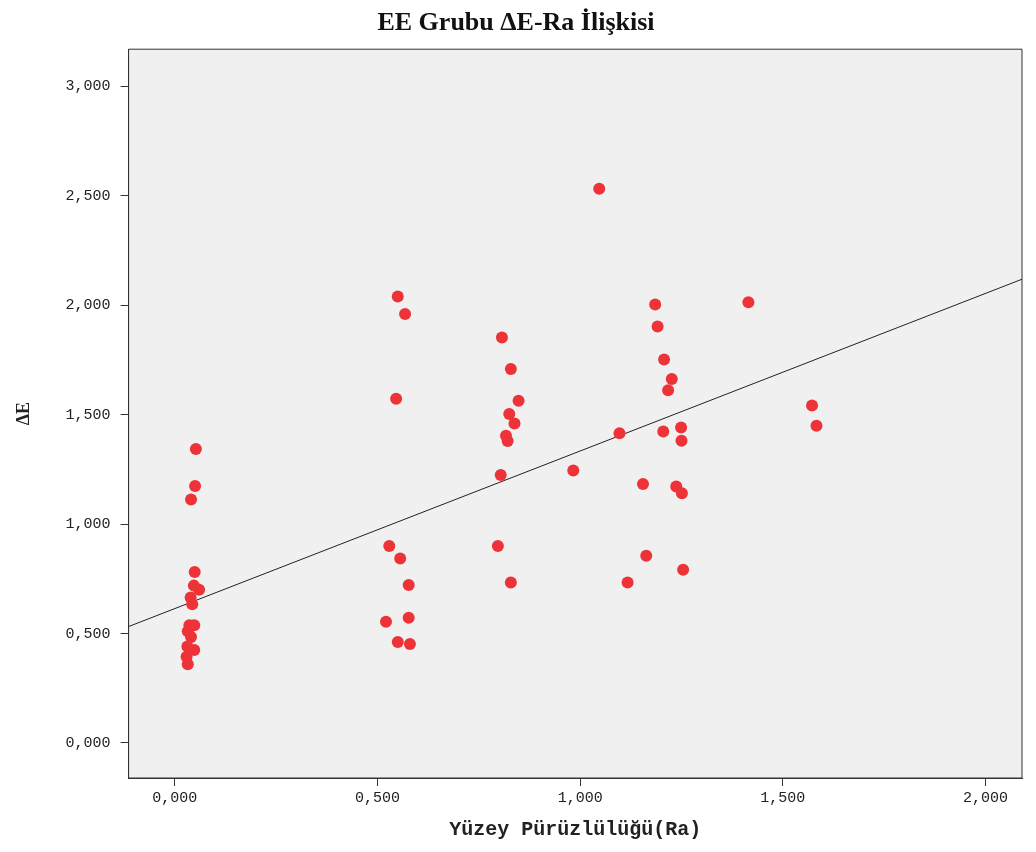 The image size is (1036, 852). What do you see at coordinates (23, 413) in the screenshot?
I see `y-axis-title: ΔE` at bounding box center [23, 413].